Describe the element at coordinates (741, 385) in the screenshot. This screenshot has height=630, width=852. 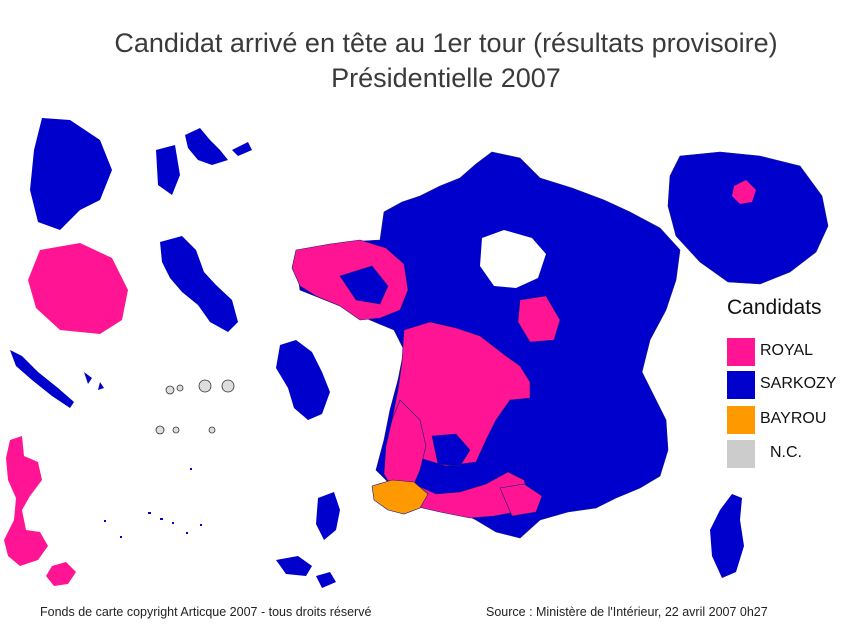
I see `legend-swatch-sarkozy` at that location.